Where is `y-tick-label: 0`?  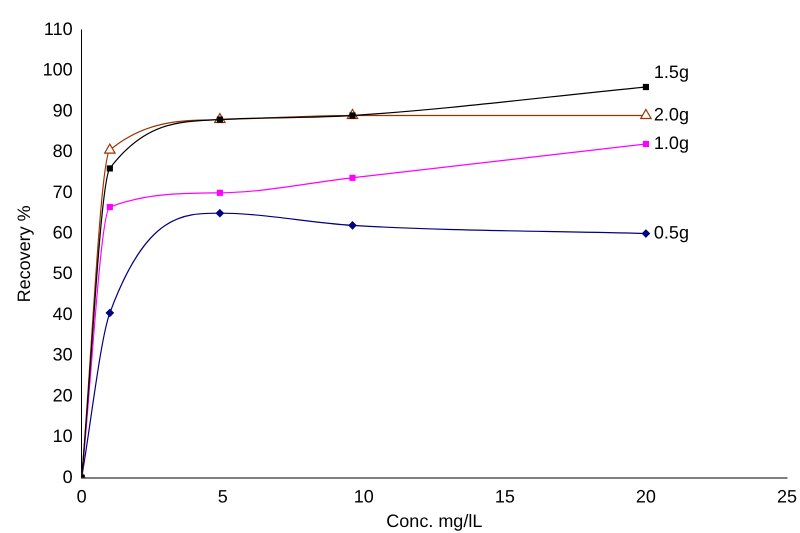
y-tick-label: 0 is located at coordinates (67, 476).